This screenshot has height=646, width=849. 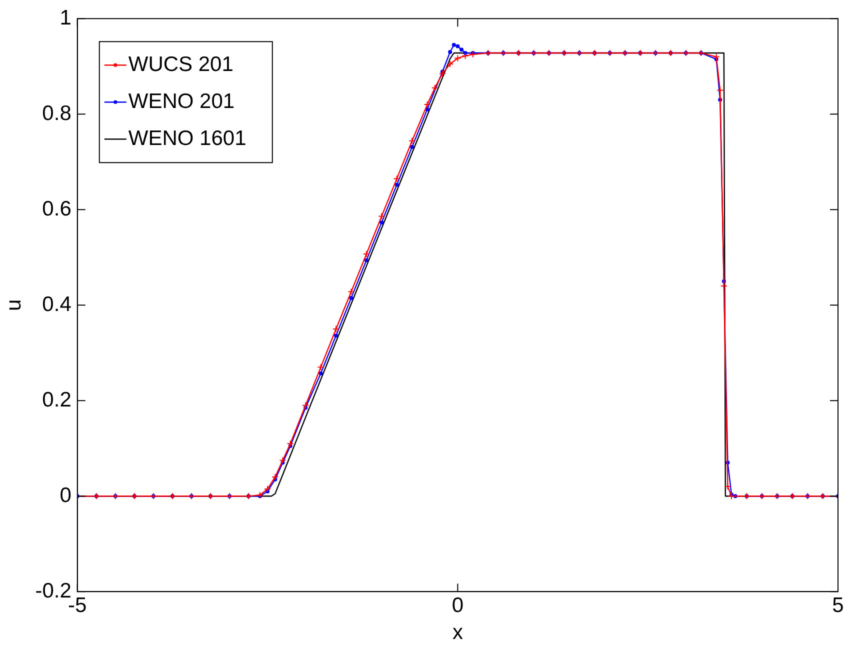 What do you see at coordinates (53, 590) in the screenshot?
I see `y-tick-label: -0.2` at bounding box center [53, 590].